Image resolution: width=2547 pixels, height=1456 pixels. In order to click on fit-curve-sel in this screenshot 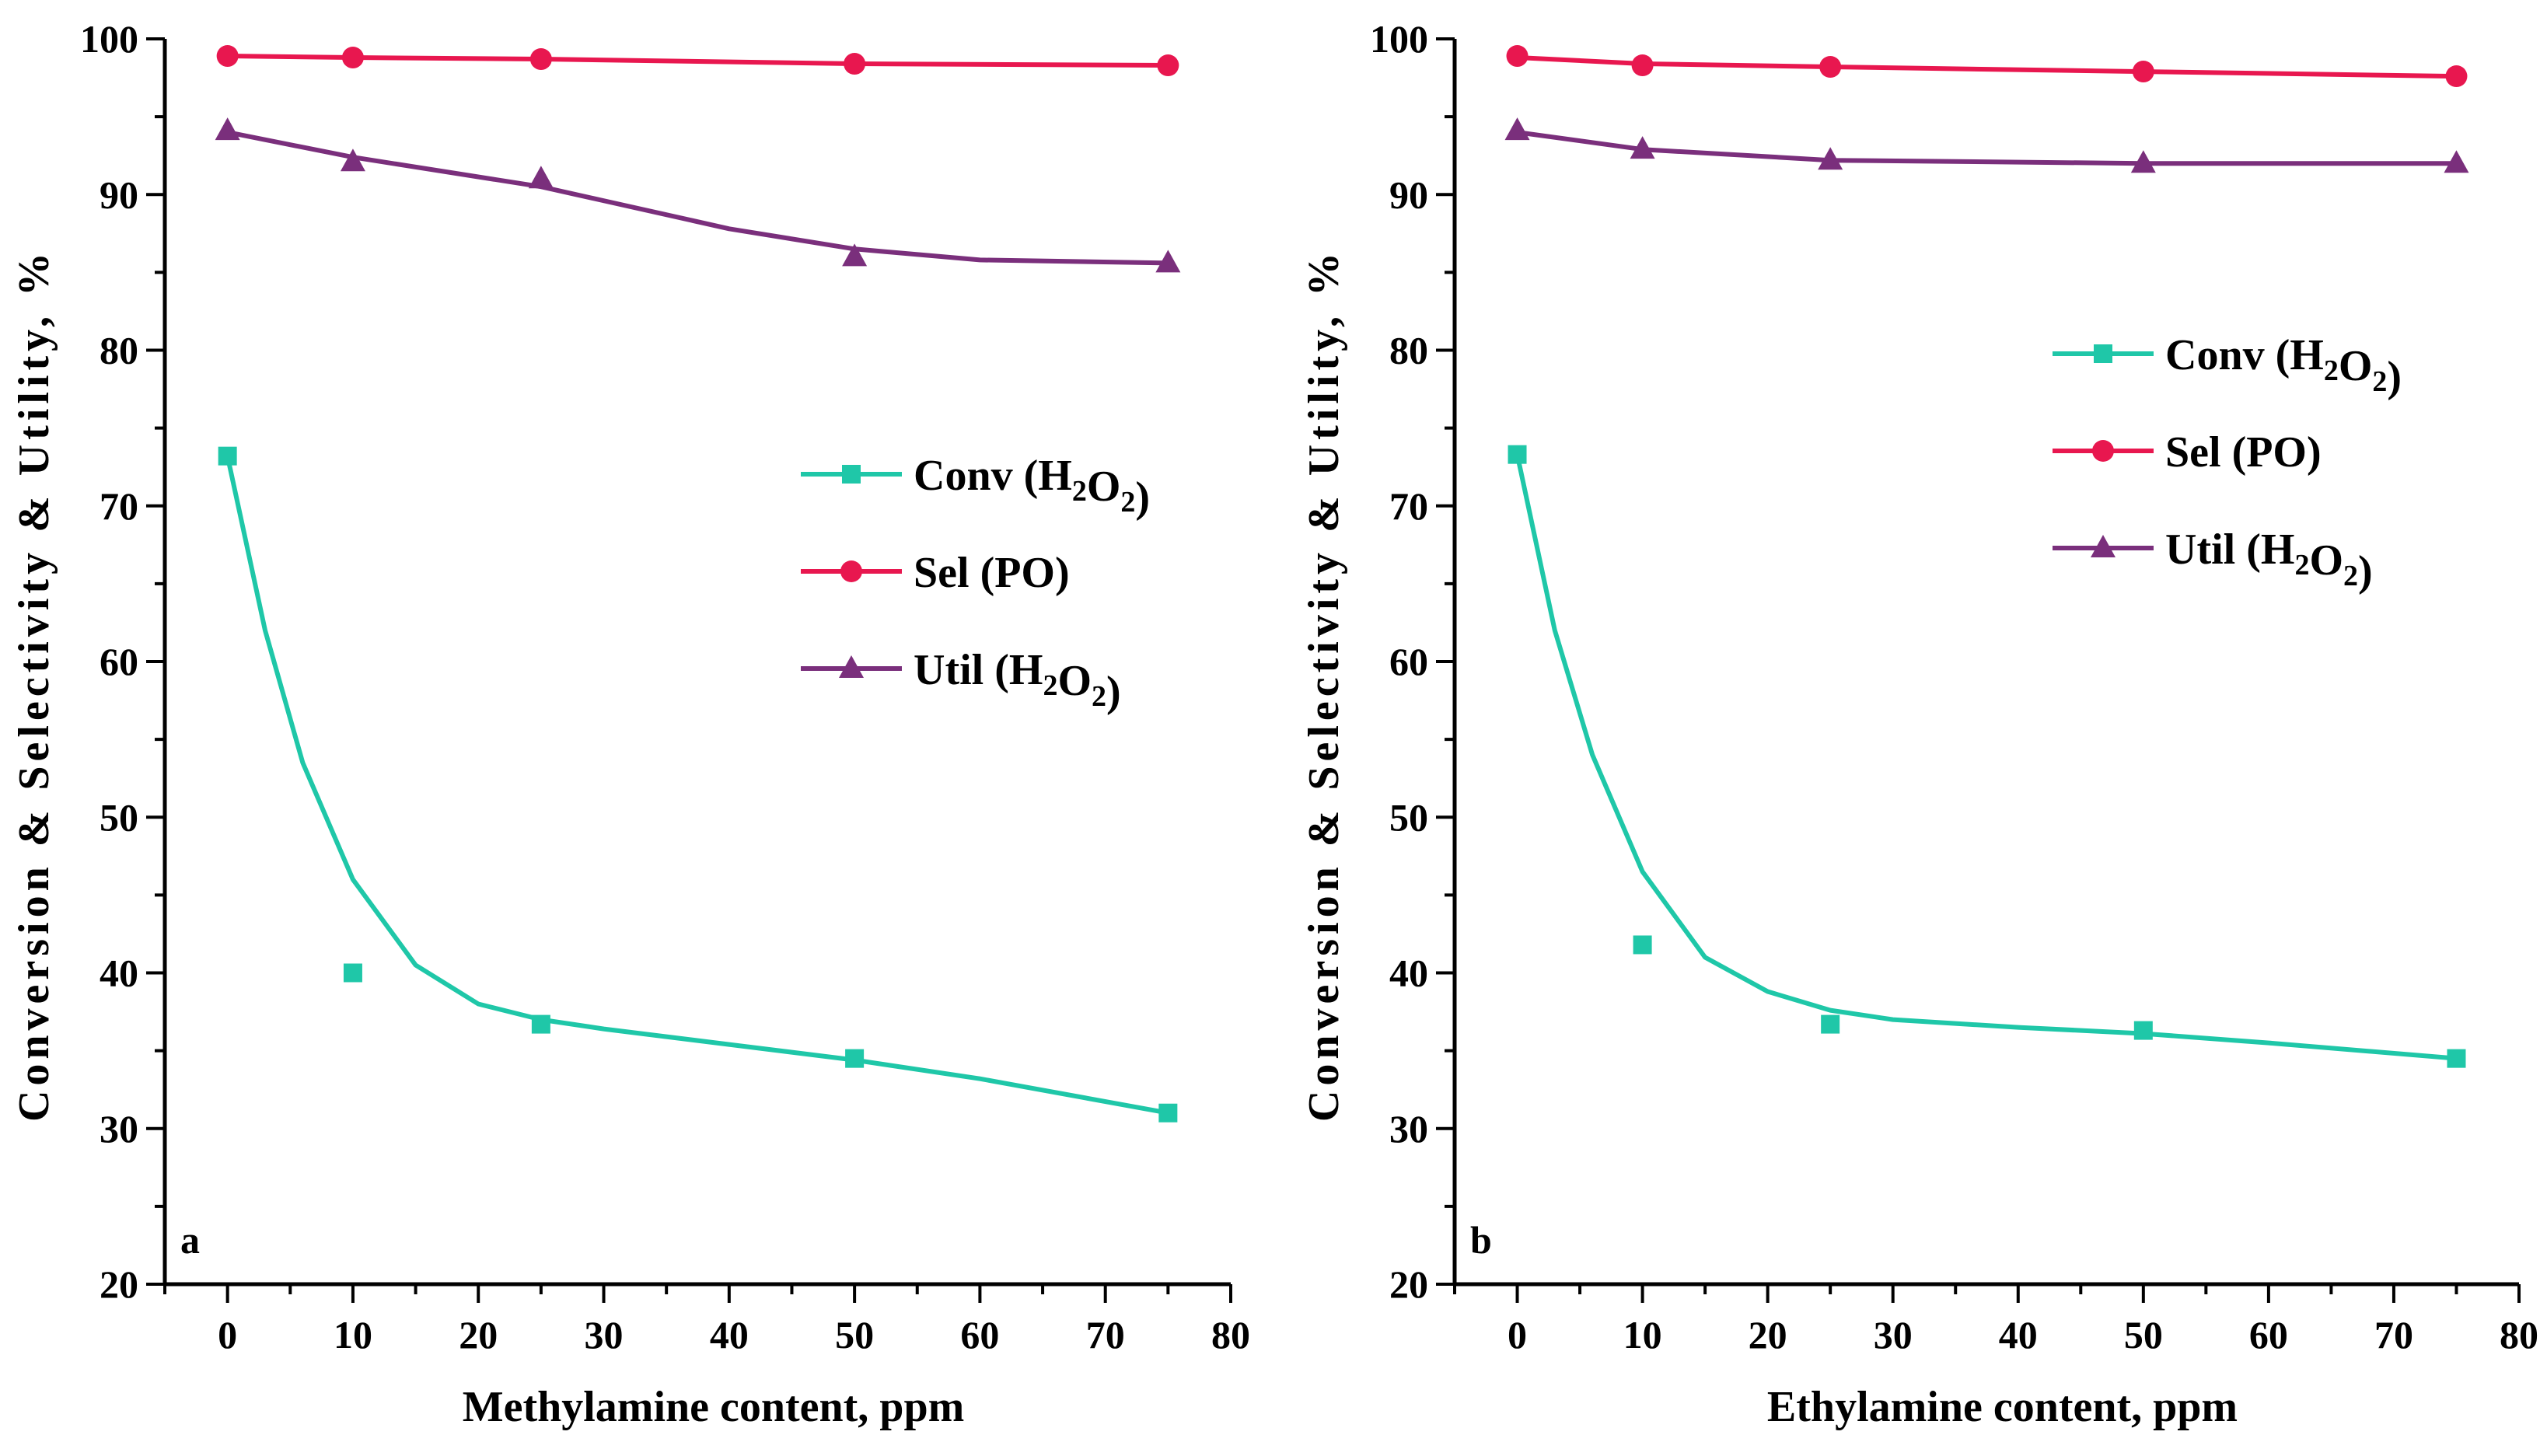, I will do `click(1987, 67)`.